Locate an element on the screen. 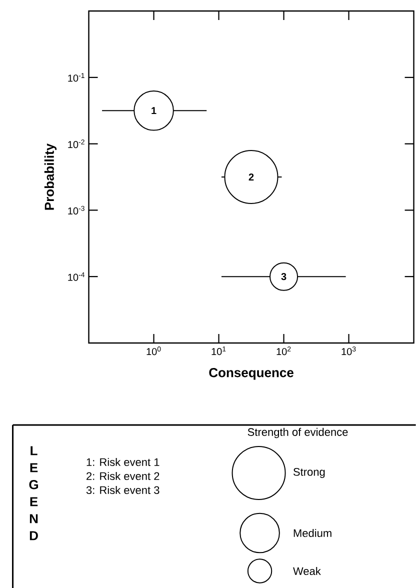  y-tick-label: 10$^{-2}$ is located at coordinates (76, 144).